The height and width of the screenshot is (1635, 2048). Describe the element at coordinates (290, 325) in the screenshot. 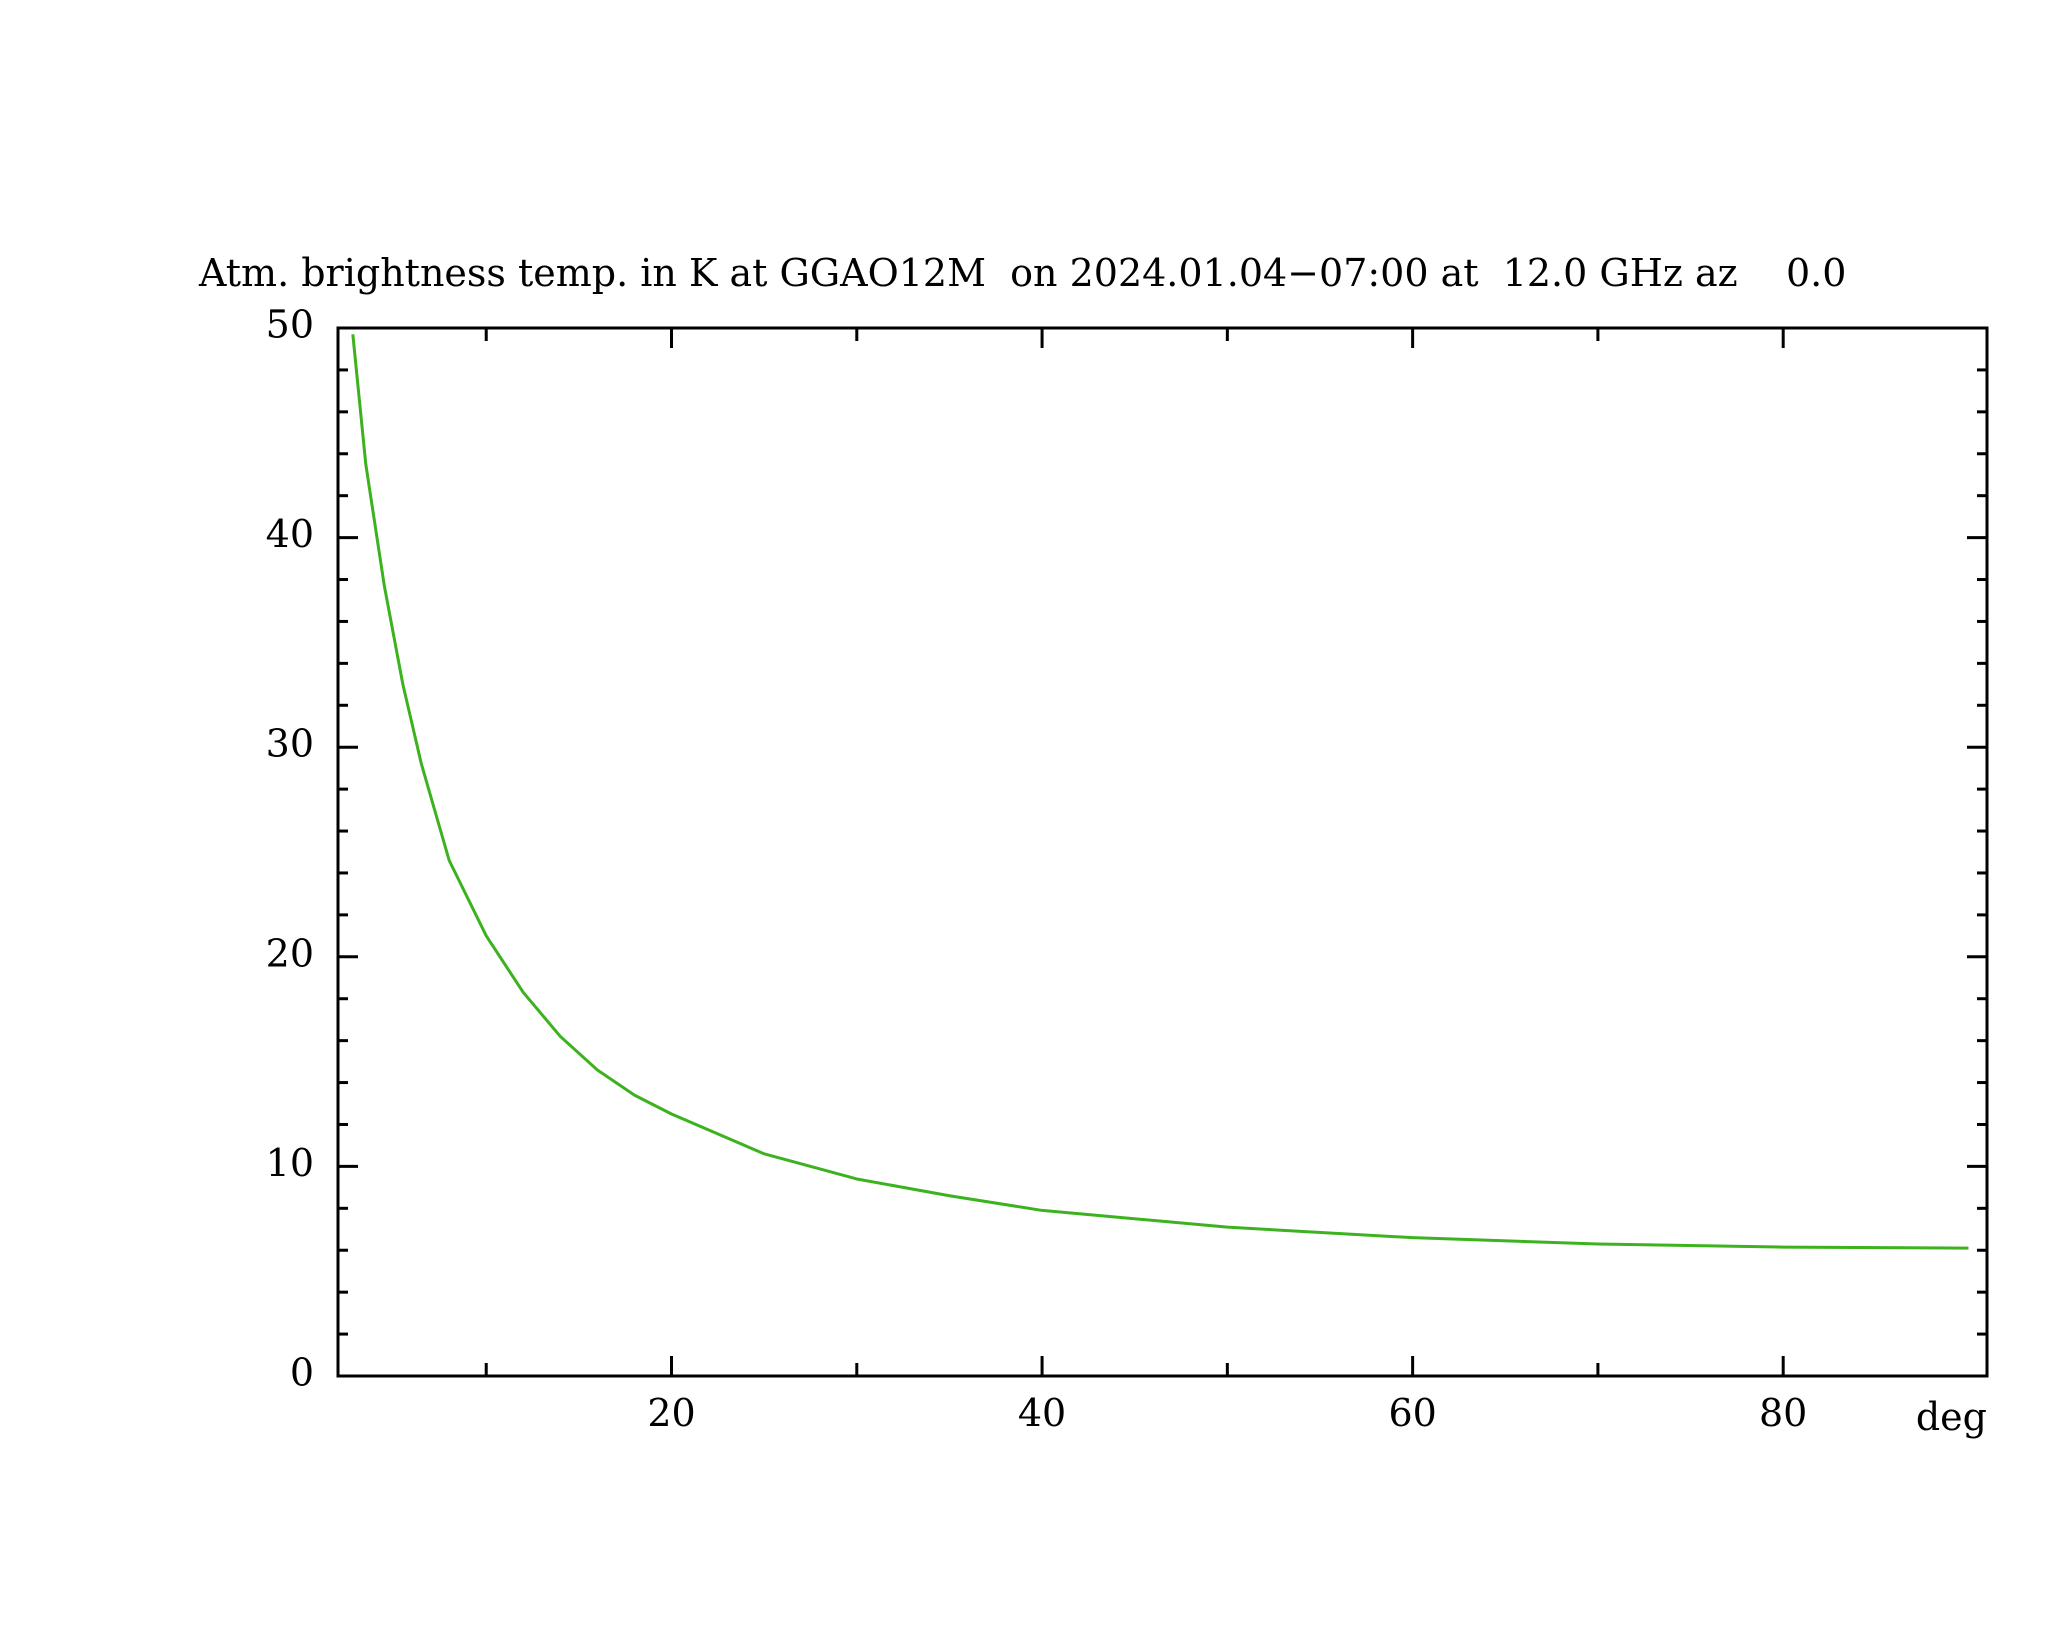

I see `y-tick-label: 50` at that location.